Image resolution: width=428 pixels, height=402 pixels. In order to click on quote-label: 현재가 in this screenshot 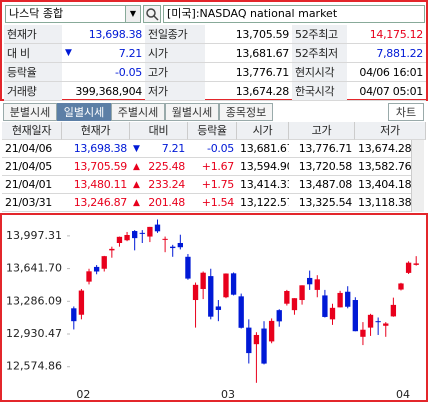, I will do `click(33, 34)`.